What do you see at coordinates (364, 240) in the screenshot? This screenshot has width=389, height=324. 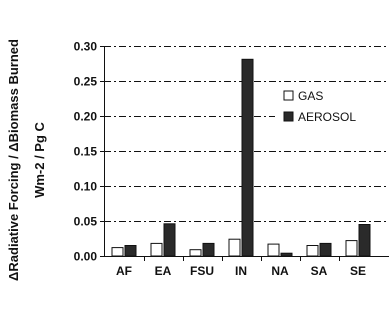 I see `bar-aerosol-se` at bounding box center [364, 240].